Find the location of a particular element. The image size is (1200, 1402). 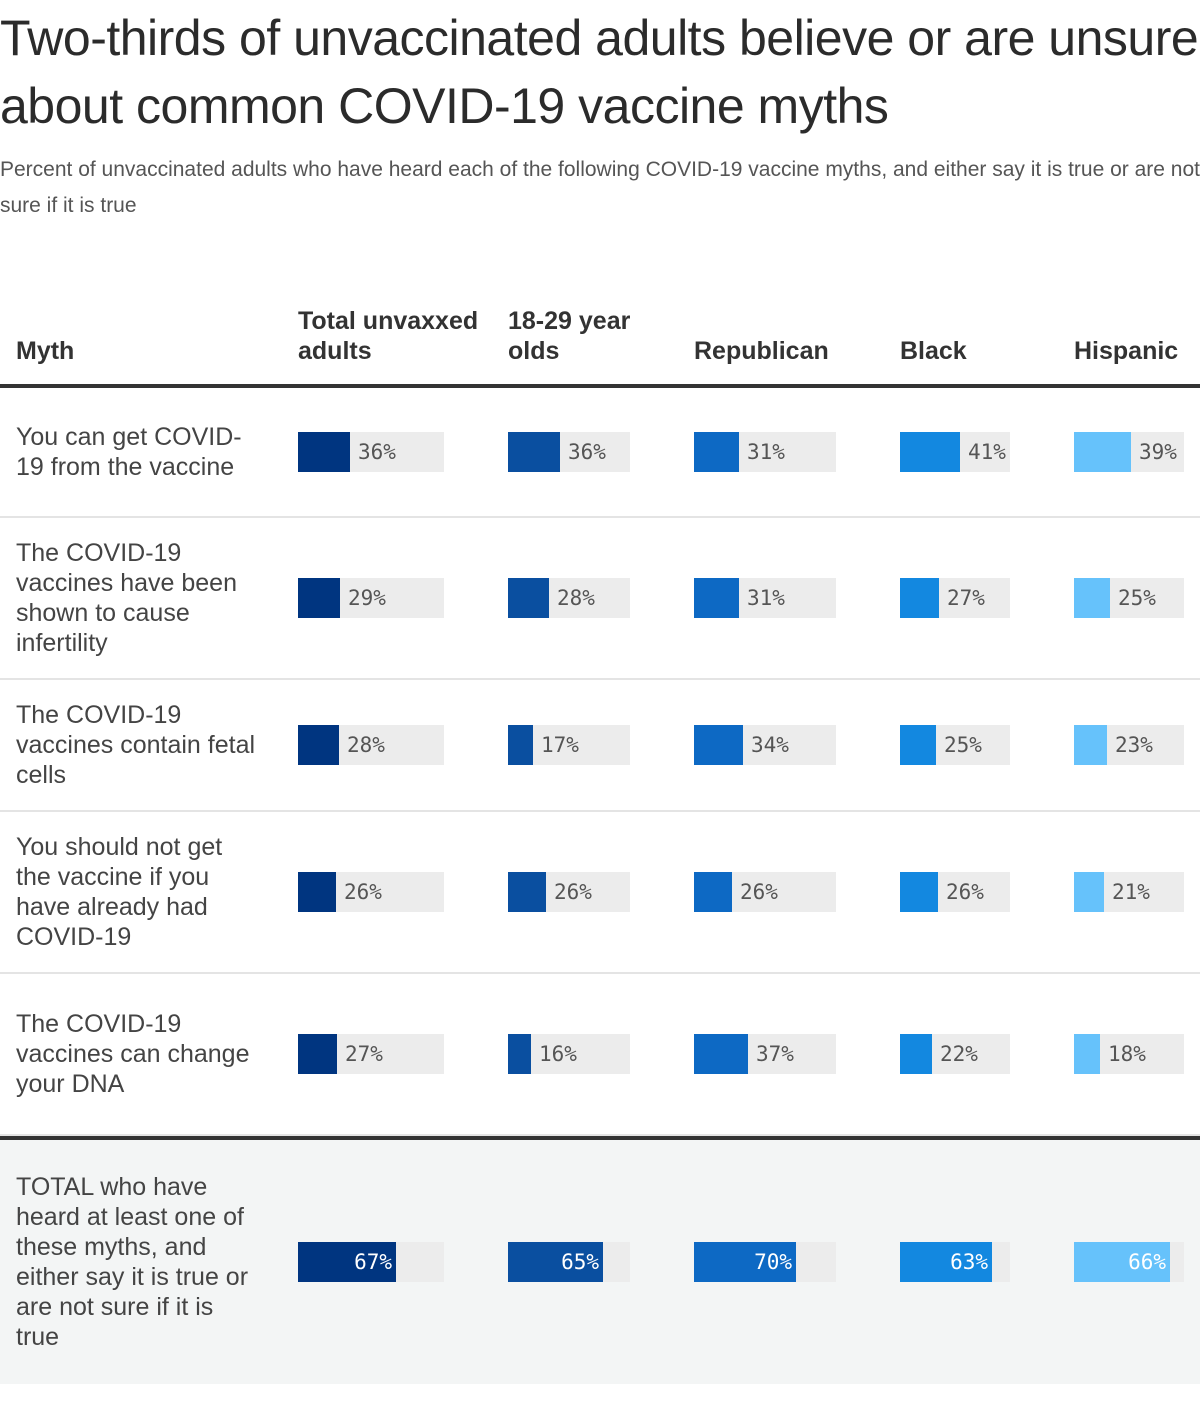

bar-track-total: 27% is located at coordinates (371, 1054).